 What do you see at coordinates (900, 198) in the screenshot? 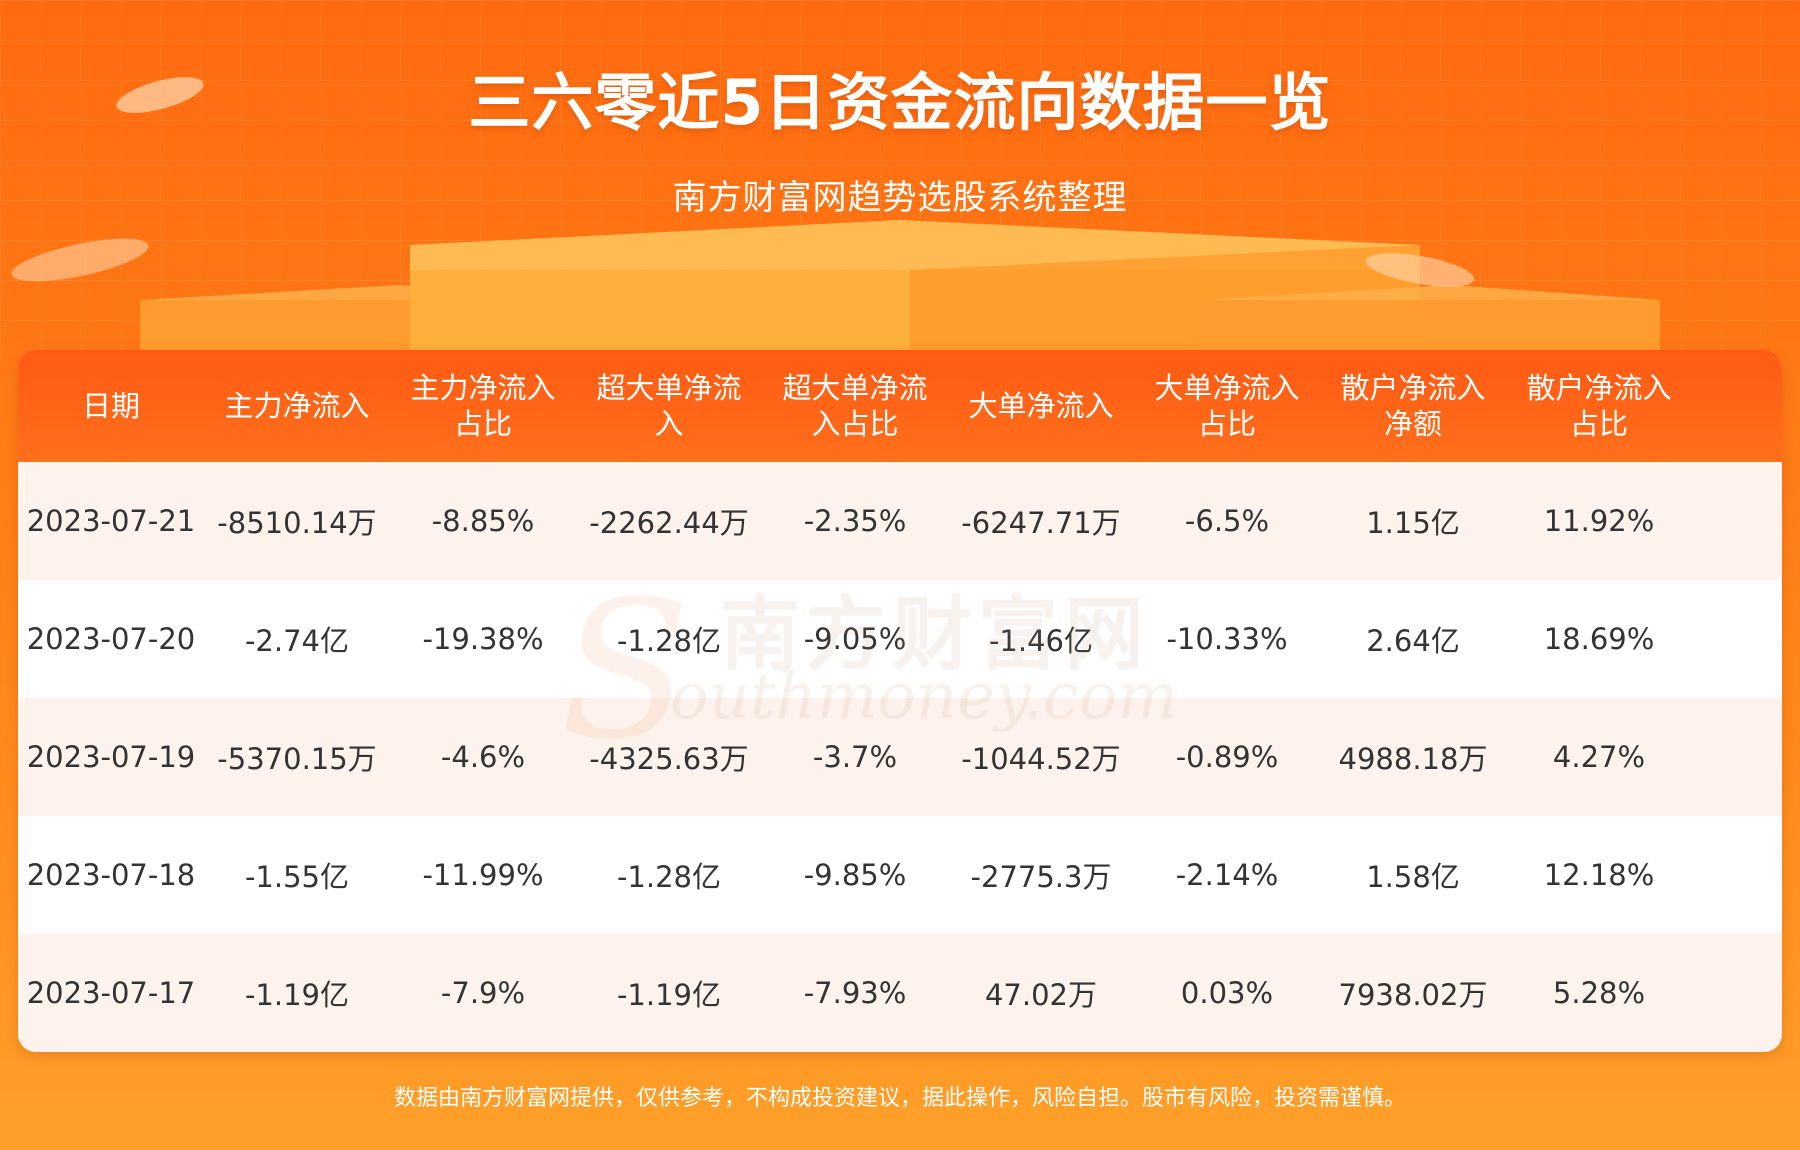
I see `page-subtitle: 南方财富网趋势选股系统整理` at bounding box center [900, 198].